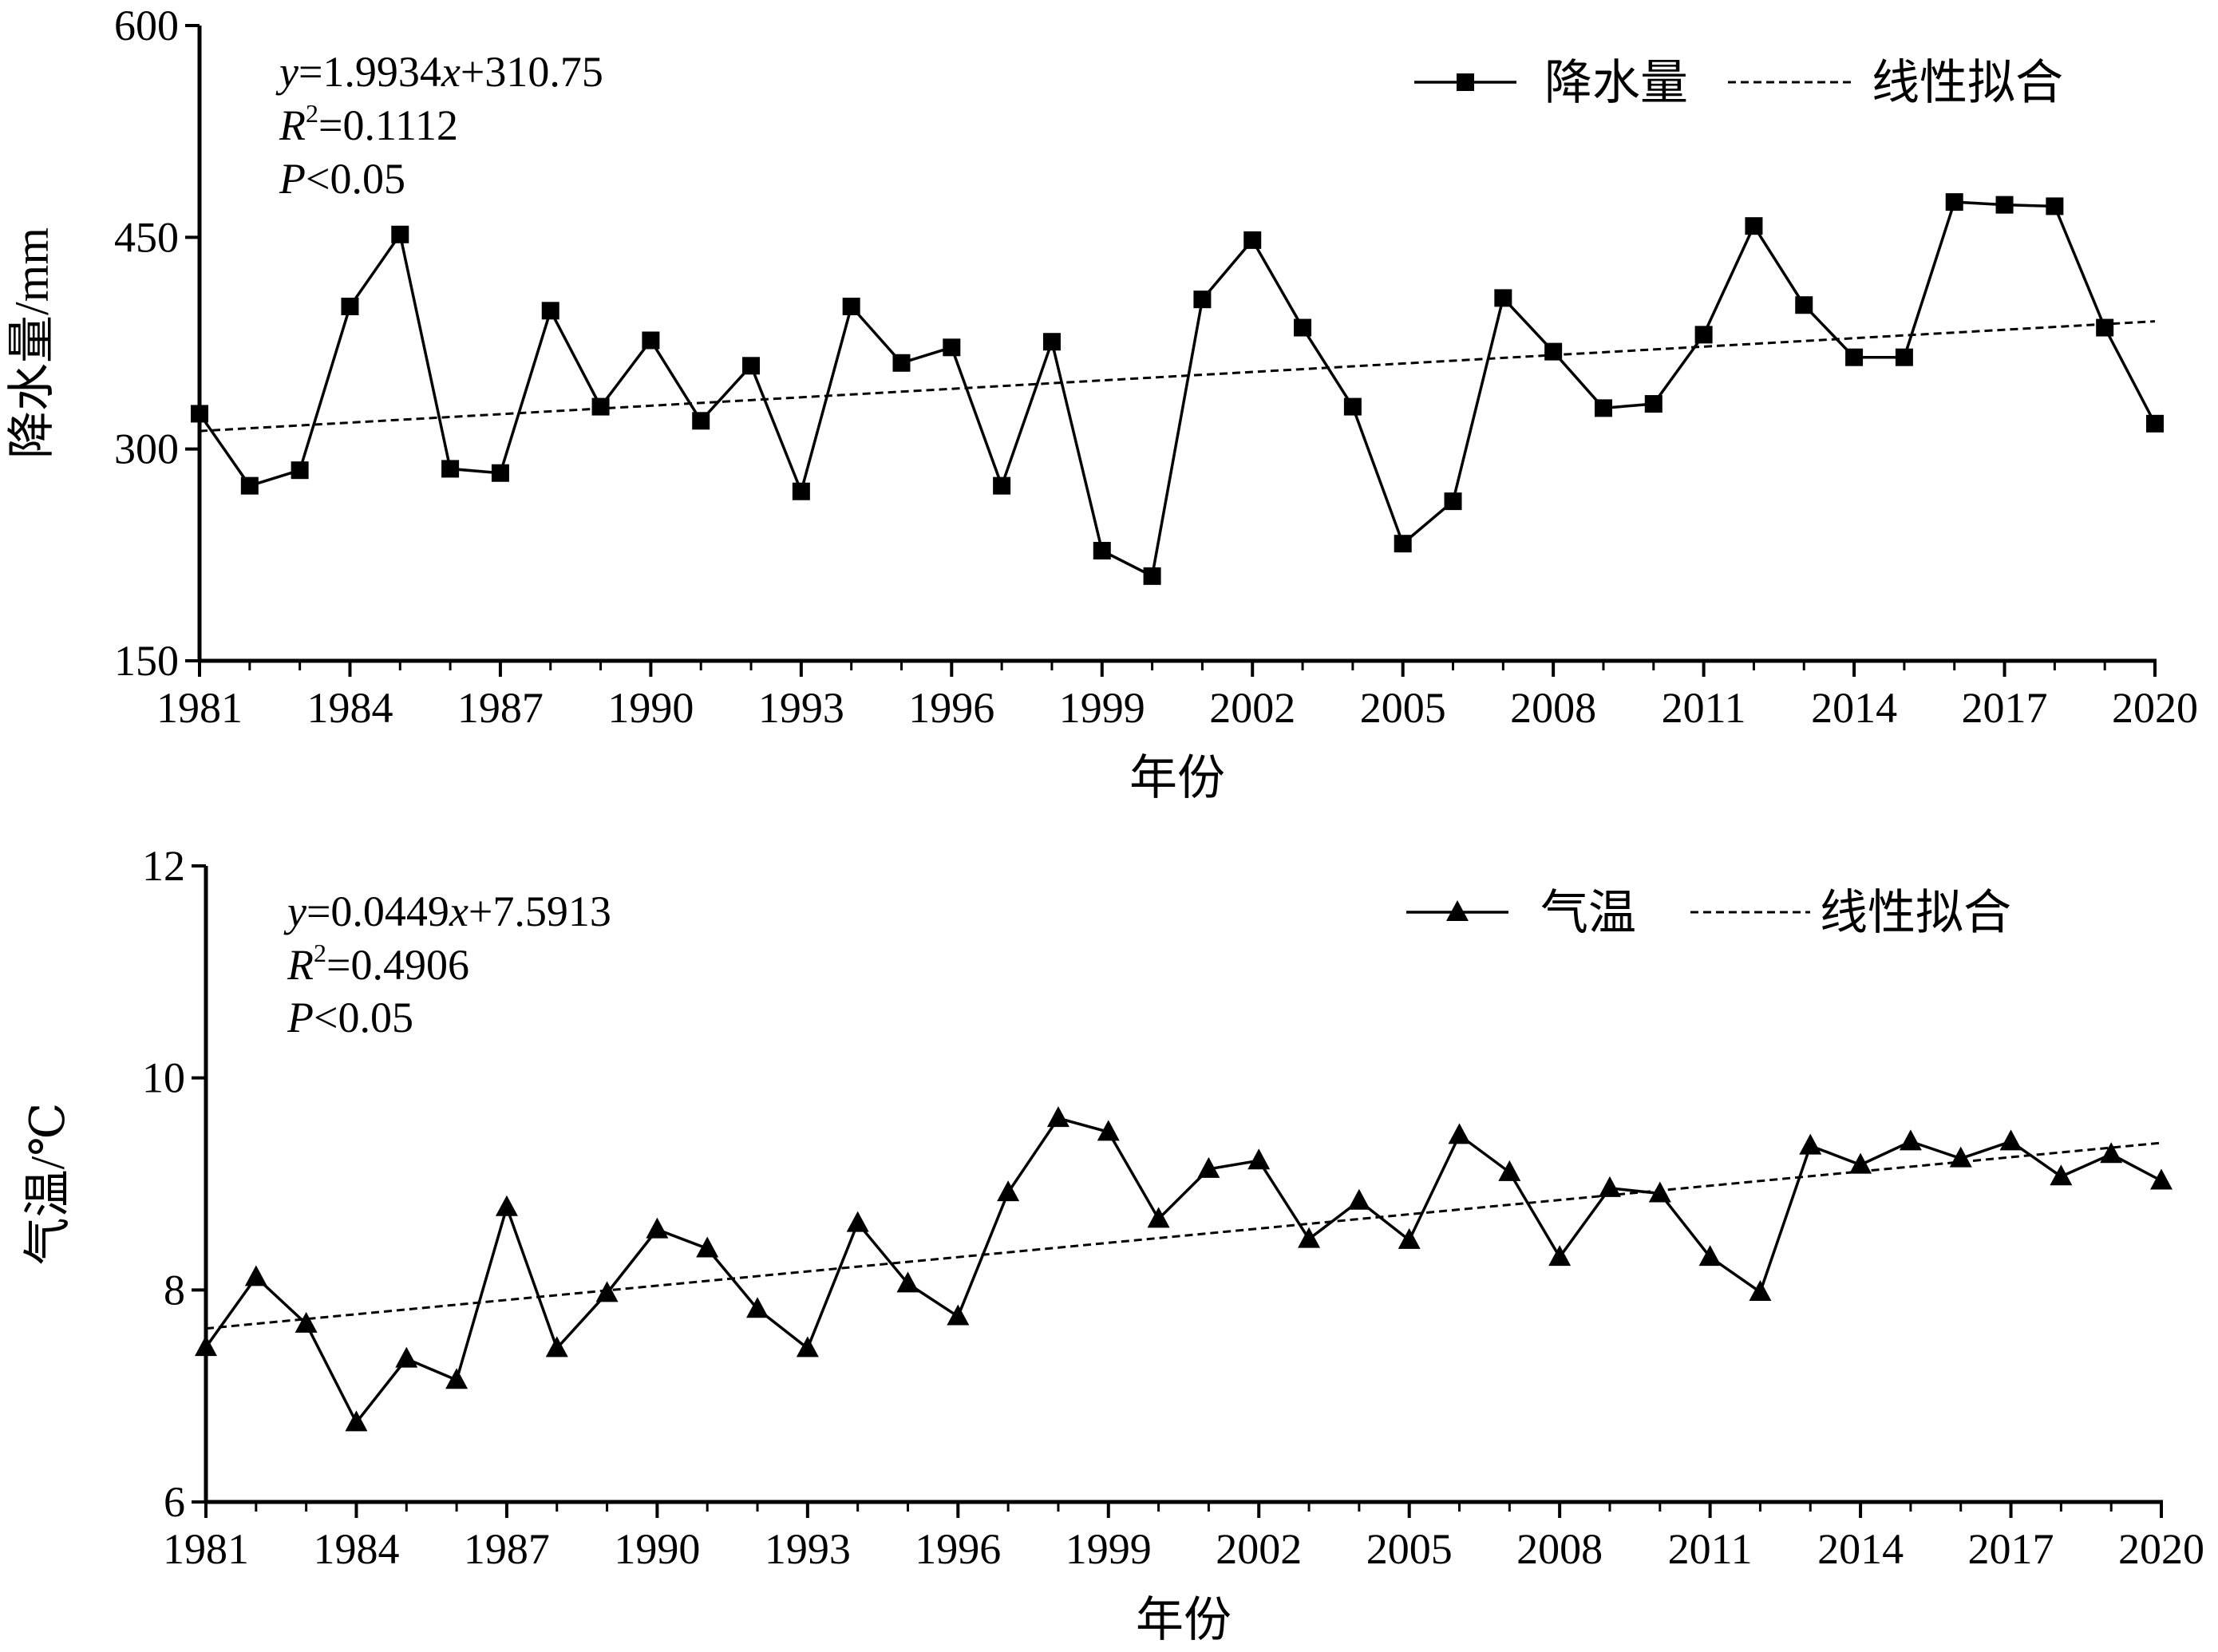 The width and height of the screenshot is (2218, 1652). What do you see at coordinates (1252, 708) in the screenshot?
I see `x-tick-label: 2002` at bounding box center [1252, 708].